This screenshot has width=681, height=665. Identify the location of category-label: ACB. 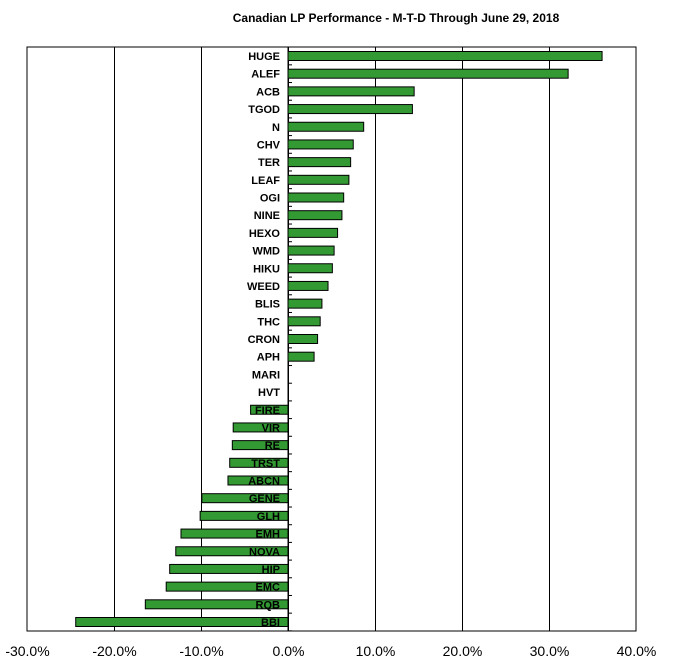
(268, 92).